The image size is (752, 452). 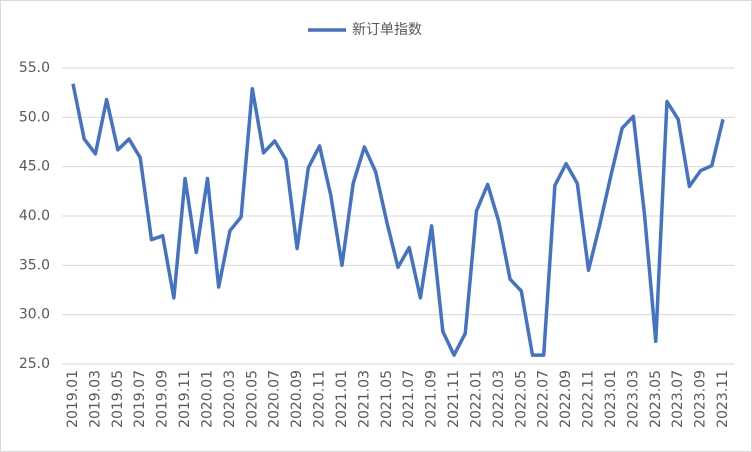 What do you see at coordinates (185, 399) in the screenshot?
I see `x-tick-label: 2019.11` at bounding box center [185, 399].